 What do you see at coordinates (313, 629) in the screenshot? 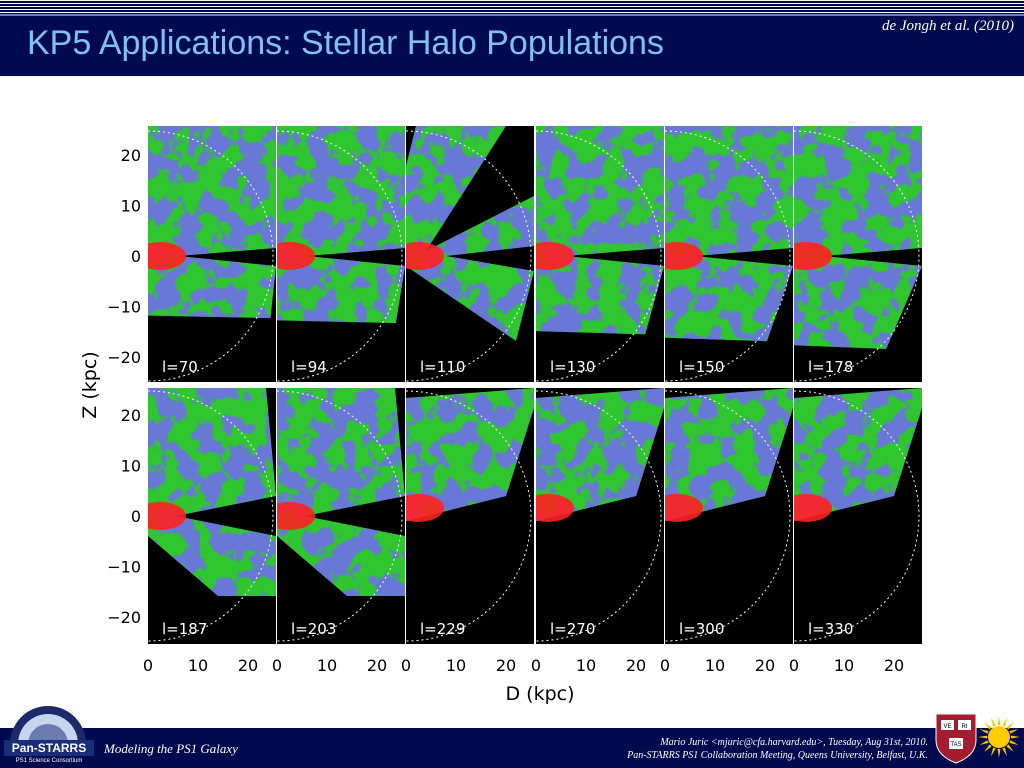
I see `panel-longitude-label: l=203` at bounding box center [313, 629].